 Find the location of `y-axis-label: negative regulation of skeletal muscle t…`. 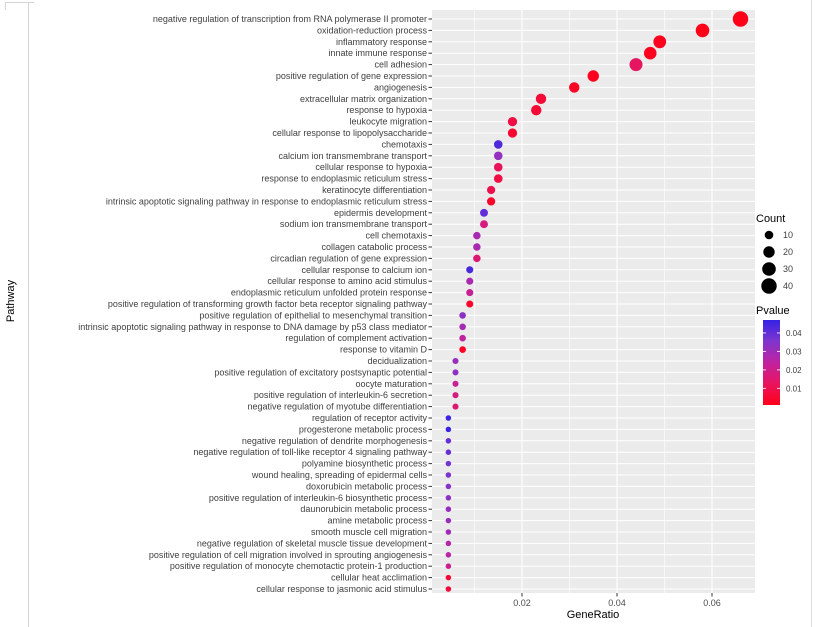

y-axis-label: negative regulation of skeletal muscle t… is located at coordinates (312, 543).